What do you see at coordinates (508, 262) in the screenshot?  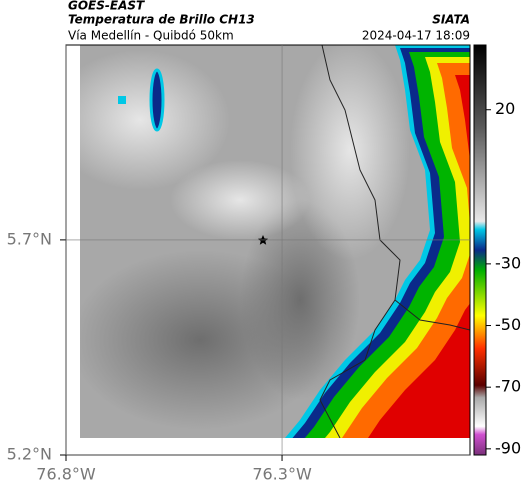 I see `colorbar-tick-label: -30` at bounding box center [508, 262].